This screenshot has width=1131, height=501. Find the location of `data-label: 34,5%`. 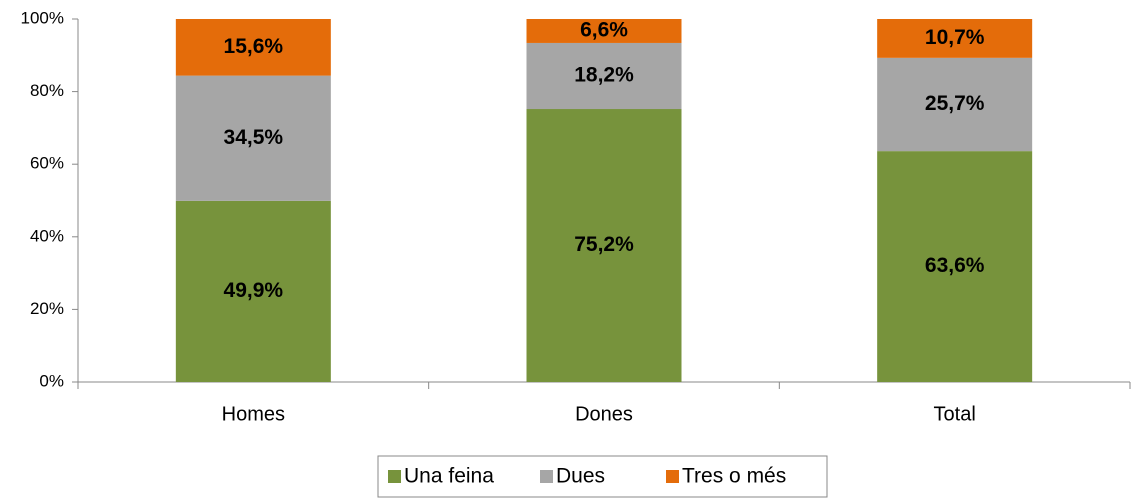

data-label: 34,5% is located at coordinates (254, 137).